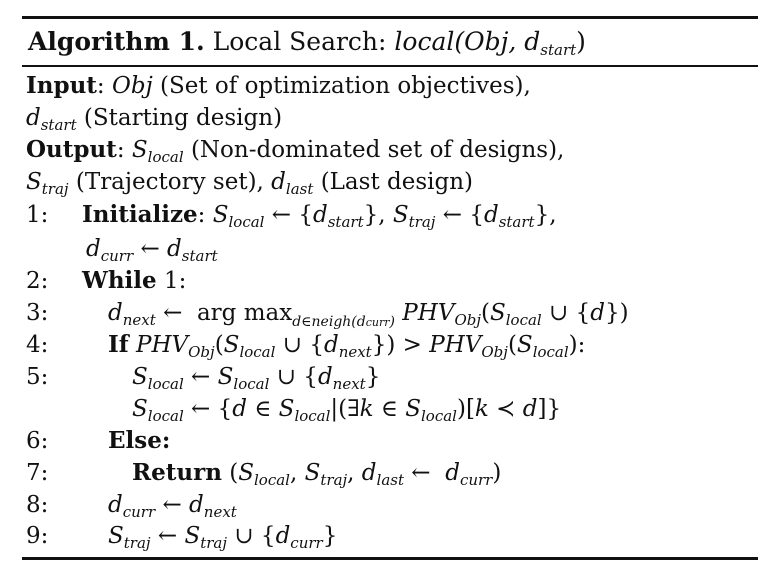  What do you see at coordinates (390, 66) in the screenshot?
I see `title-rule` at bounding box center [390, 66].